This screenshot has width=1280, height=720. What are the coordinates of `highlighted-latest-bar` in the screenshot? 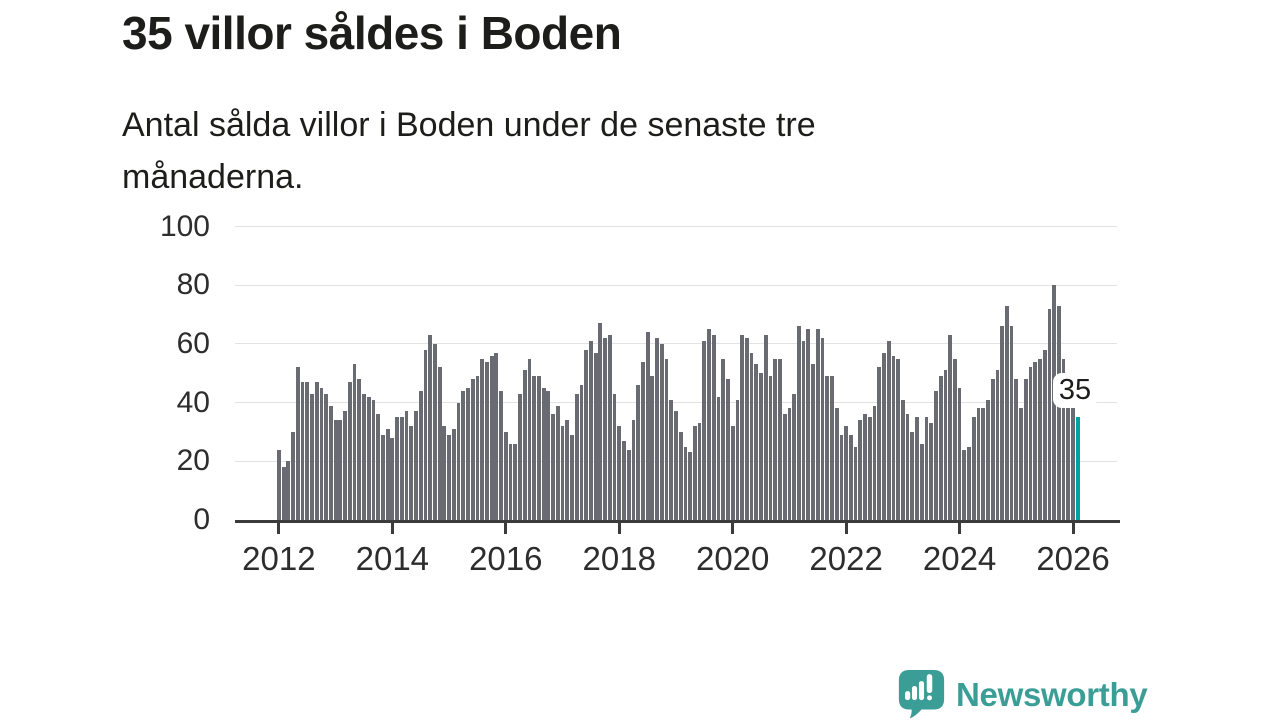 It's located at (1077, 468).